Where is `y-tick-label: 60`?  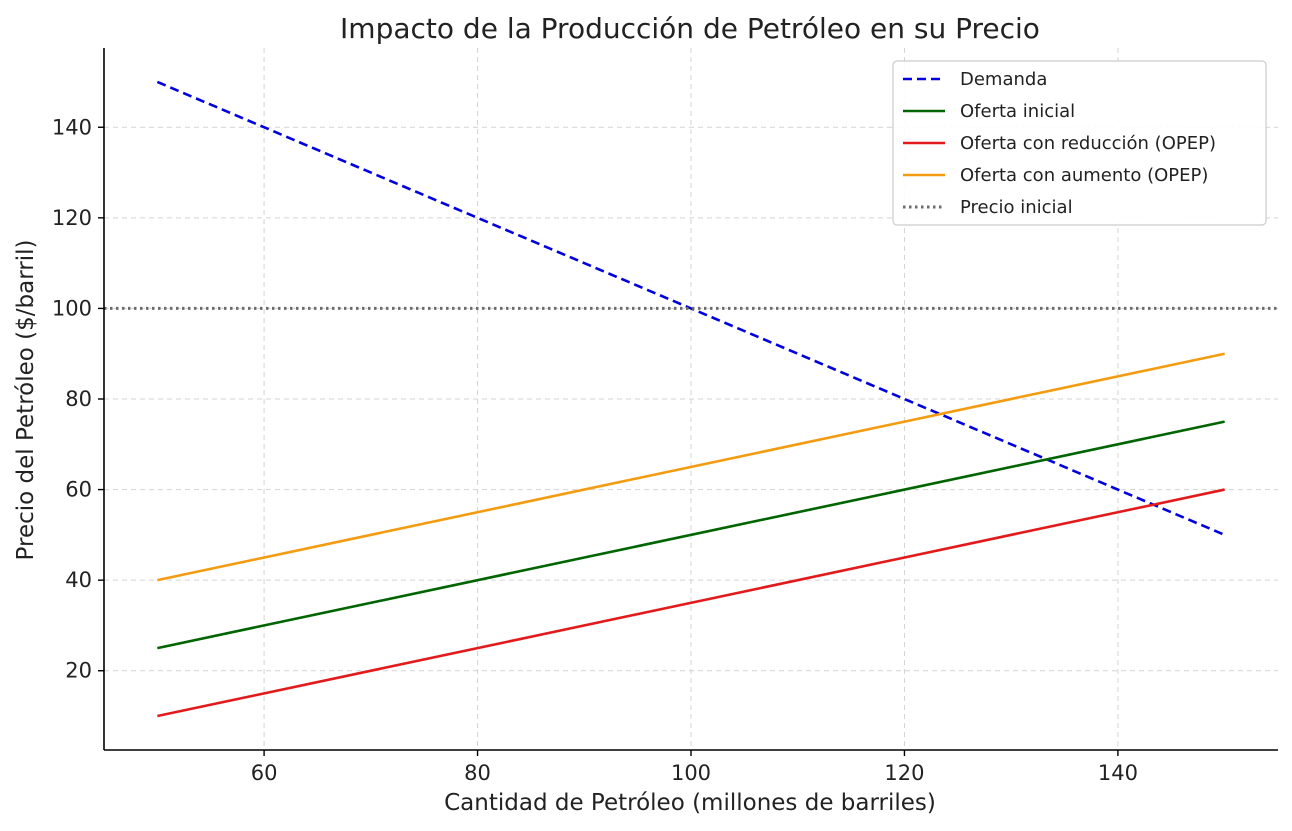
y-tick-label: 60 is located at coordinates (78, 490).